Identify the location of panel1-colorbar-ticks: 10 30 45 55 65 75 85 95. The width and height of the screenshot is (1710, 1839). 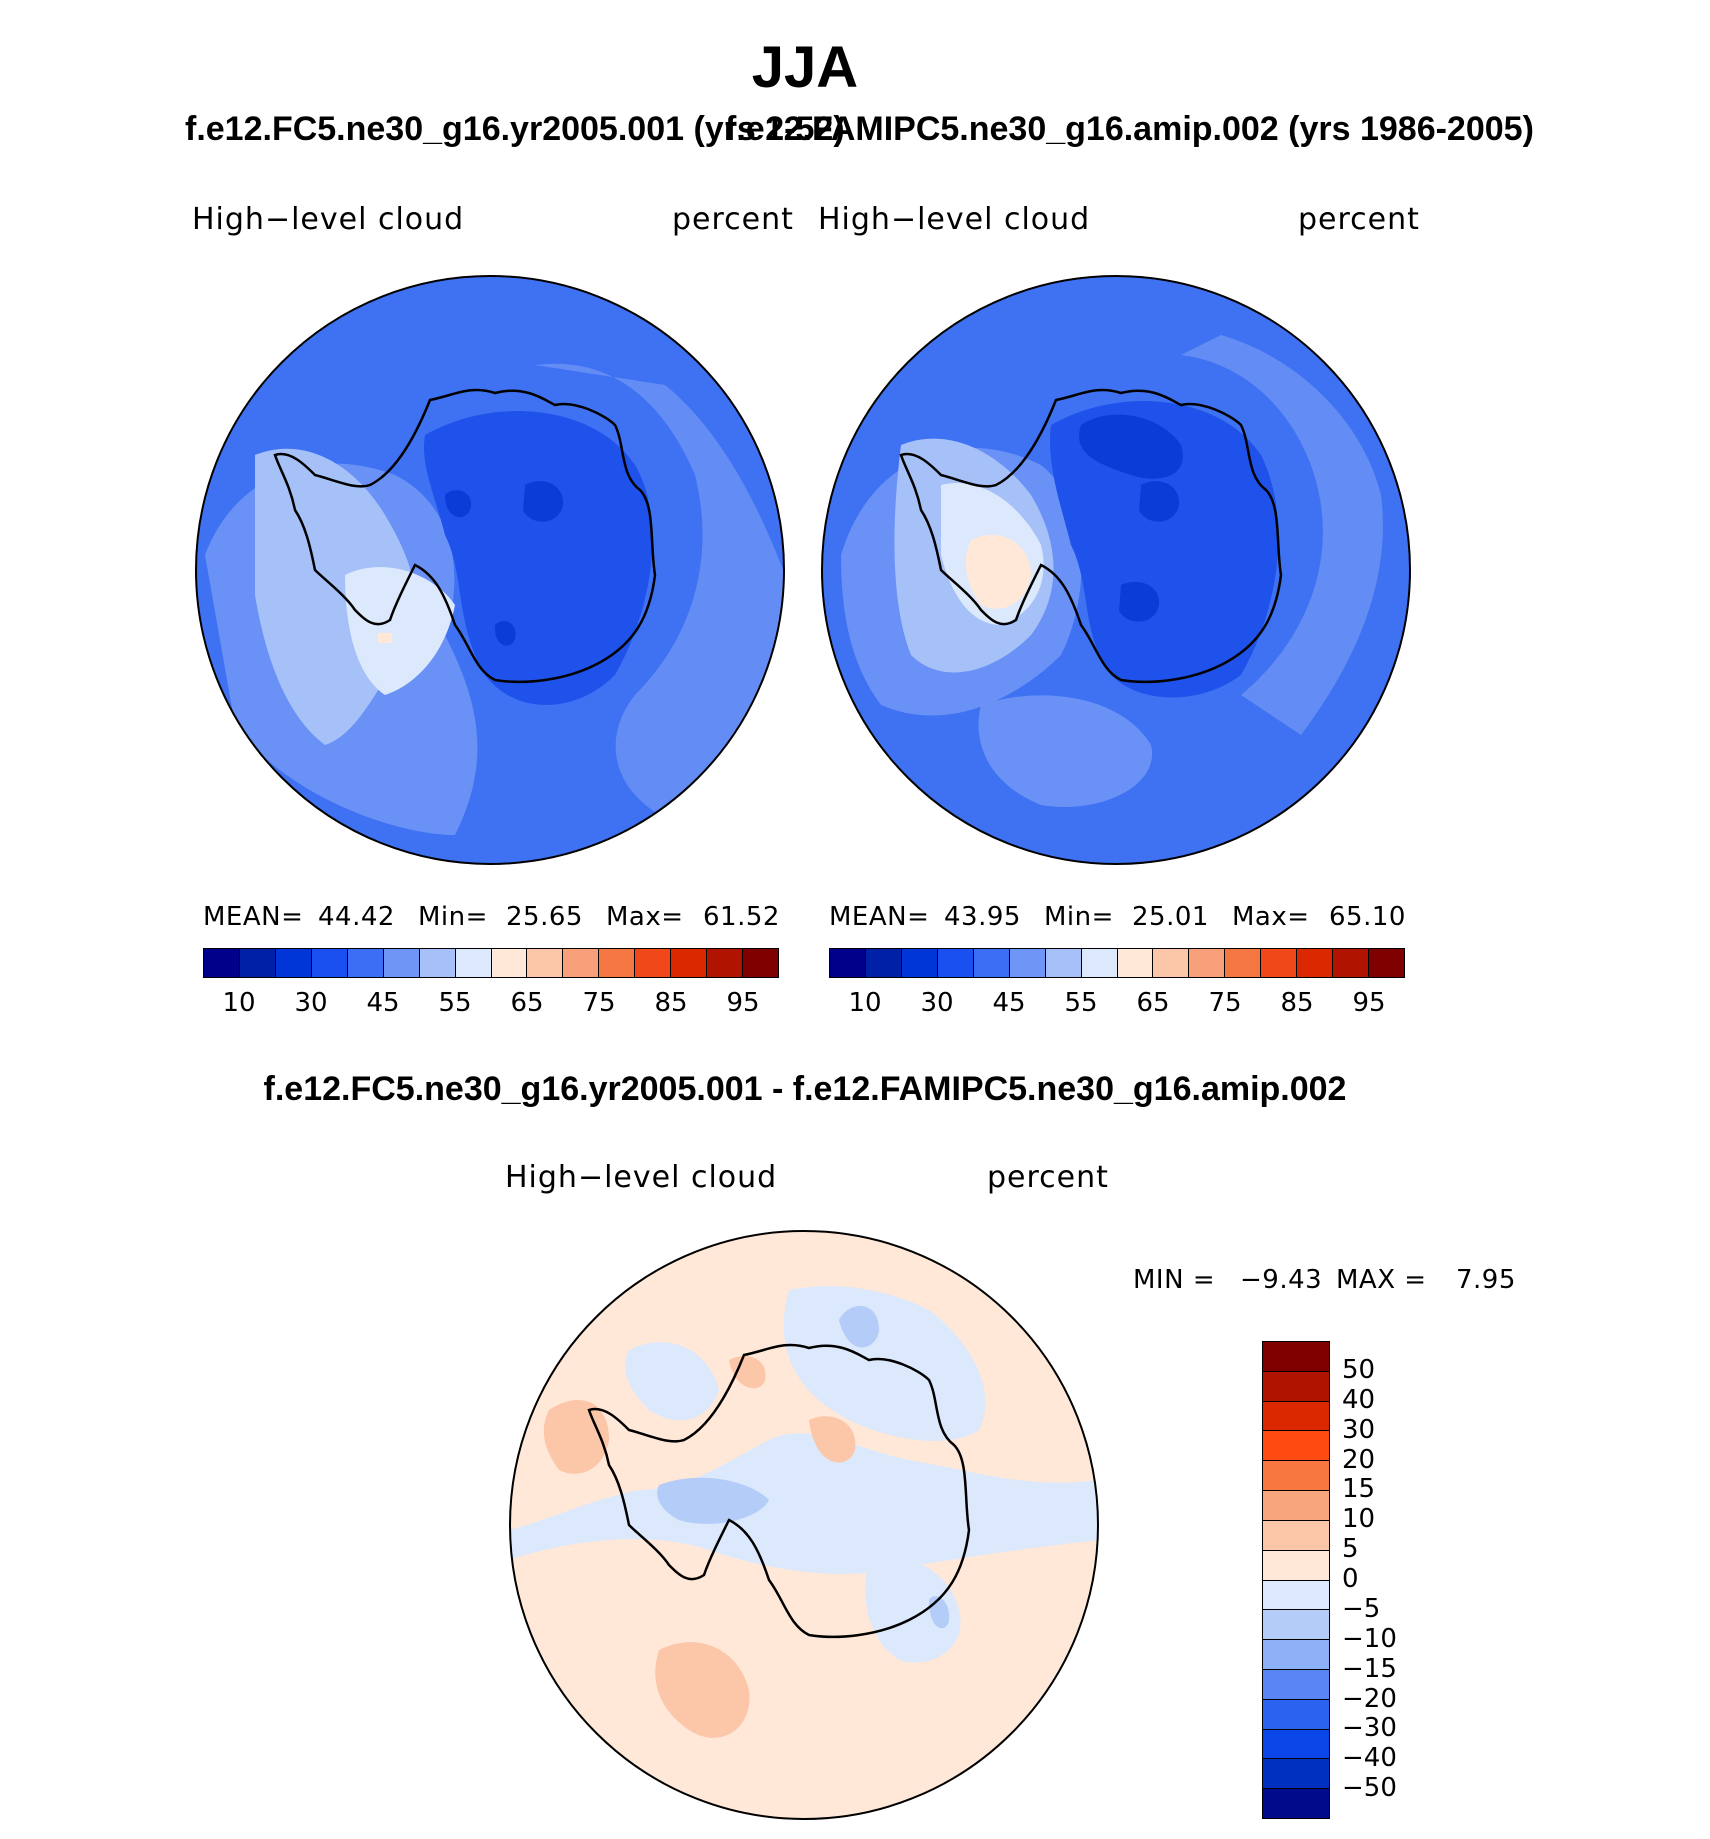
(491, 1003).